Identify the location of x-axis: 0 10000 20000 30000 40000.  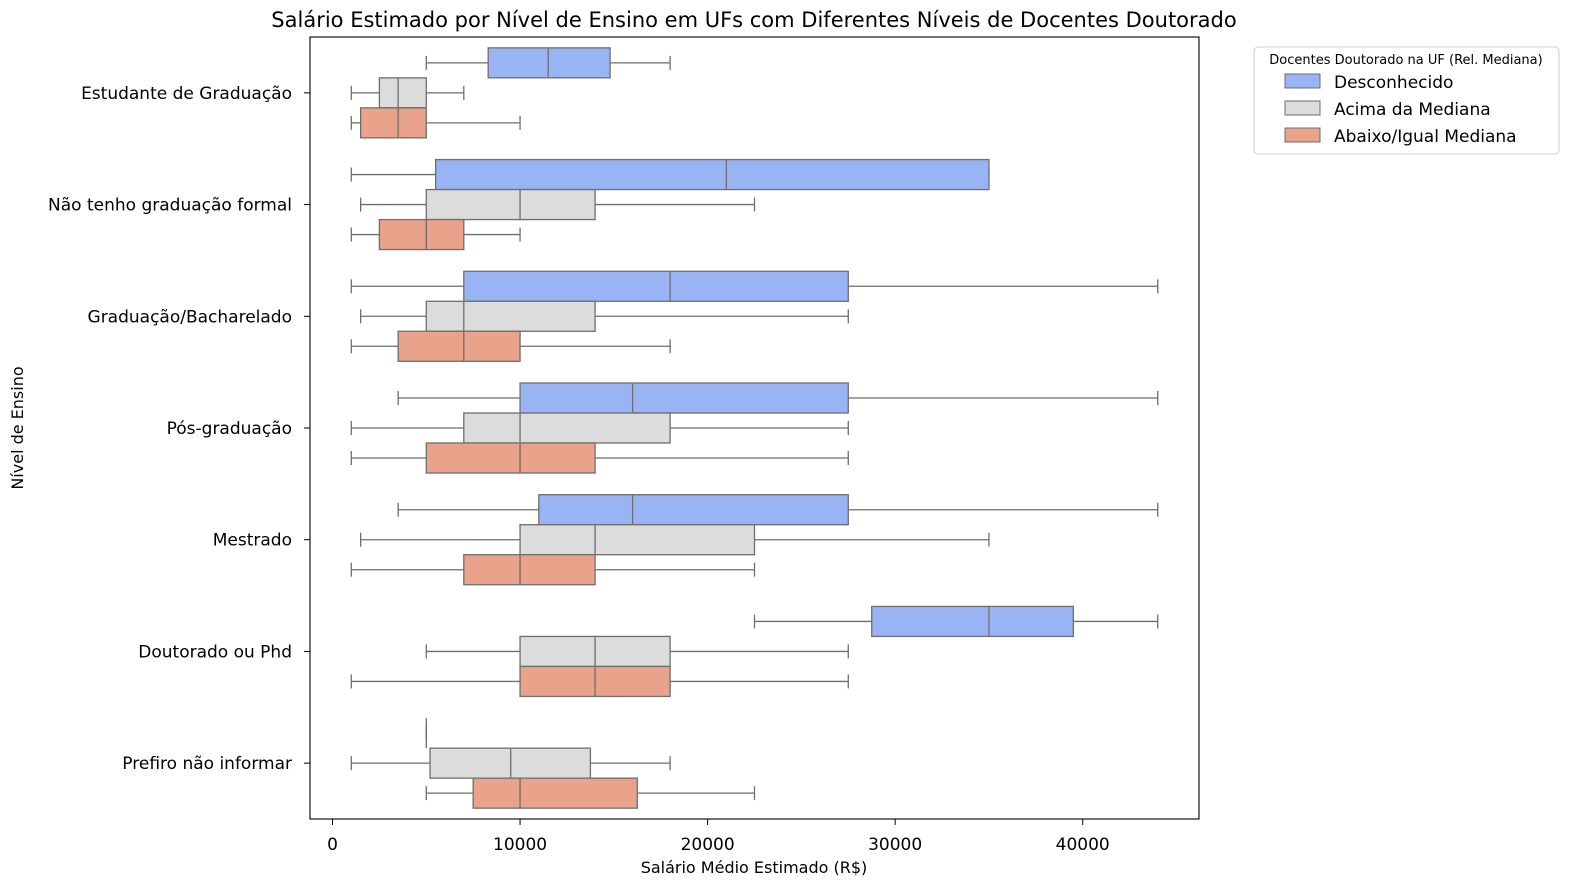
(718, 837).